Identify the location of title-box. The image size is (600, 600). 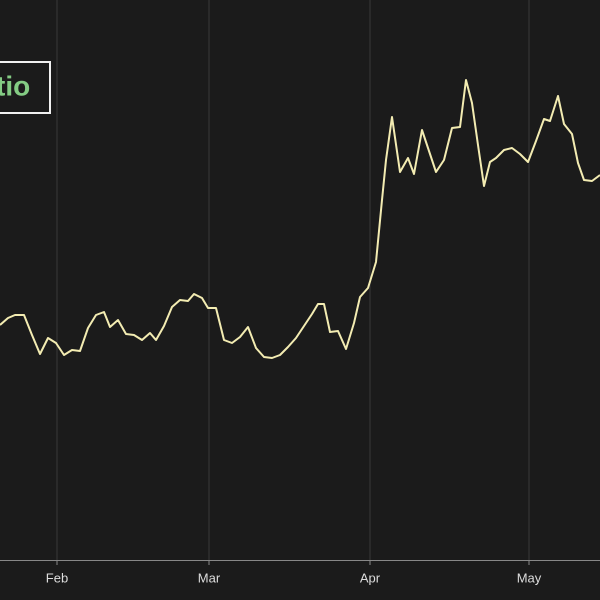
(25, 87).